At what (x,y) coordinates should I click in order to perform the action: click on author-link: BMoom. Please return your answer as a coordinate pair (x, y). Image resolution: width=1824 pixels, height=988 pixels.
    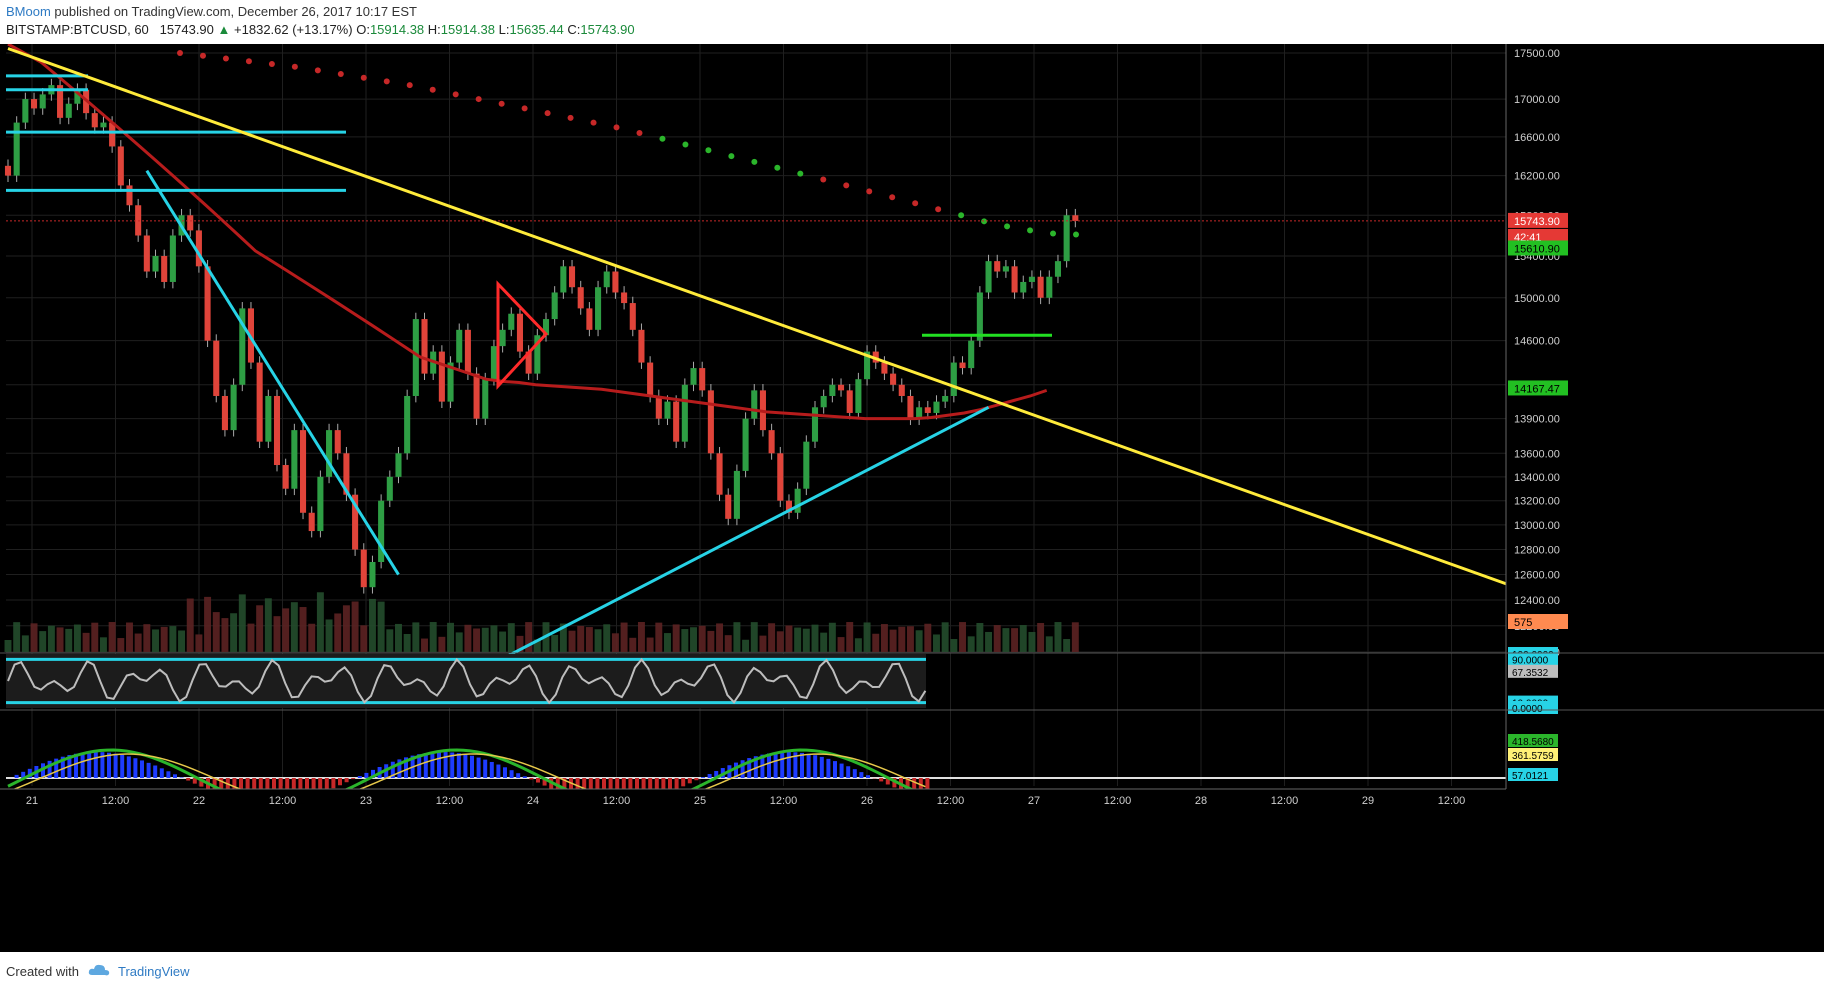
    Looking at the image, I should click on (28, 11).